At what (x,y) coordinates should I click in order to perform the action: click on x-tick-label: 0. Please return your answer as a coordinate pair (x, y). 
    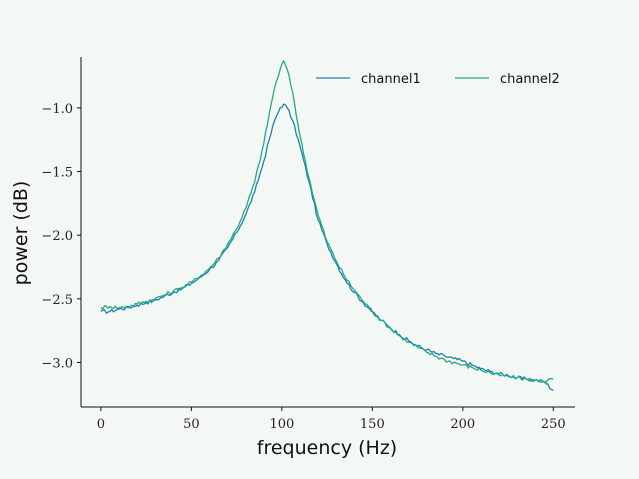
    Looking at the image, I should click on (101, 424).